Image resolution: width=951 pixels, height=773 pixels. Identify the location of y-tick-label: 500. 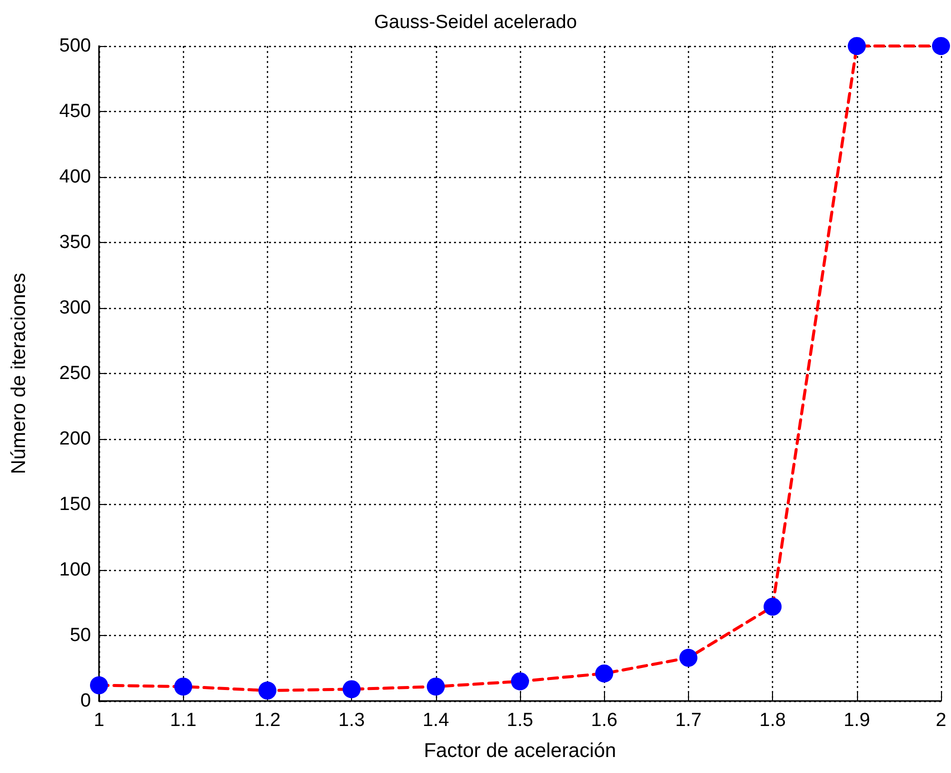
(75, 46).